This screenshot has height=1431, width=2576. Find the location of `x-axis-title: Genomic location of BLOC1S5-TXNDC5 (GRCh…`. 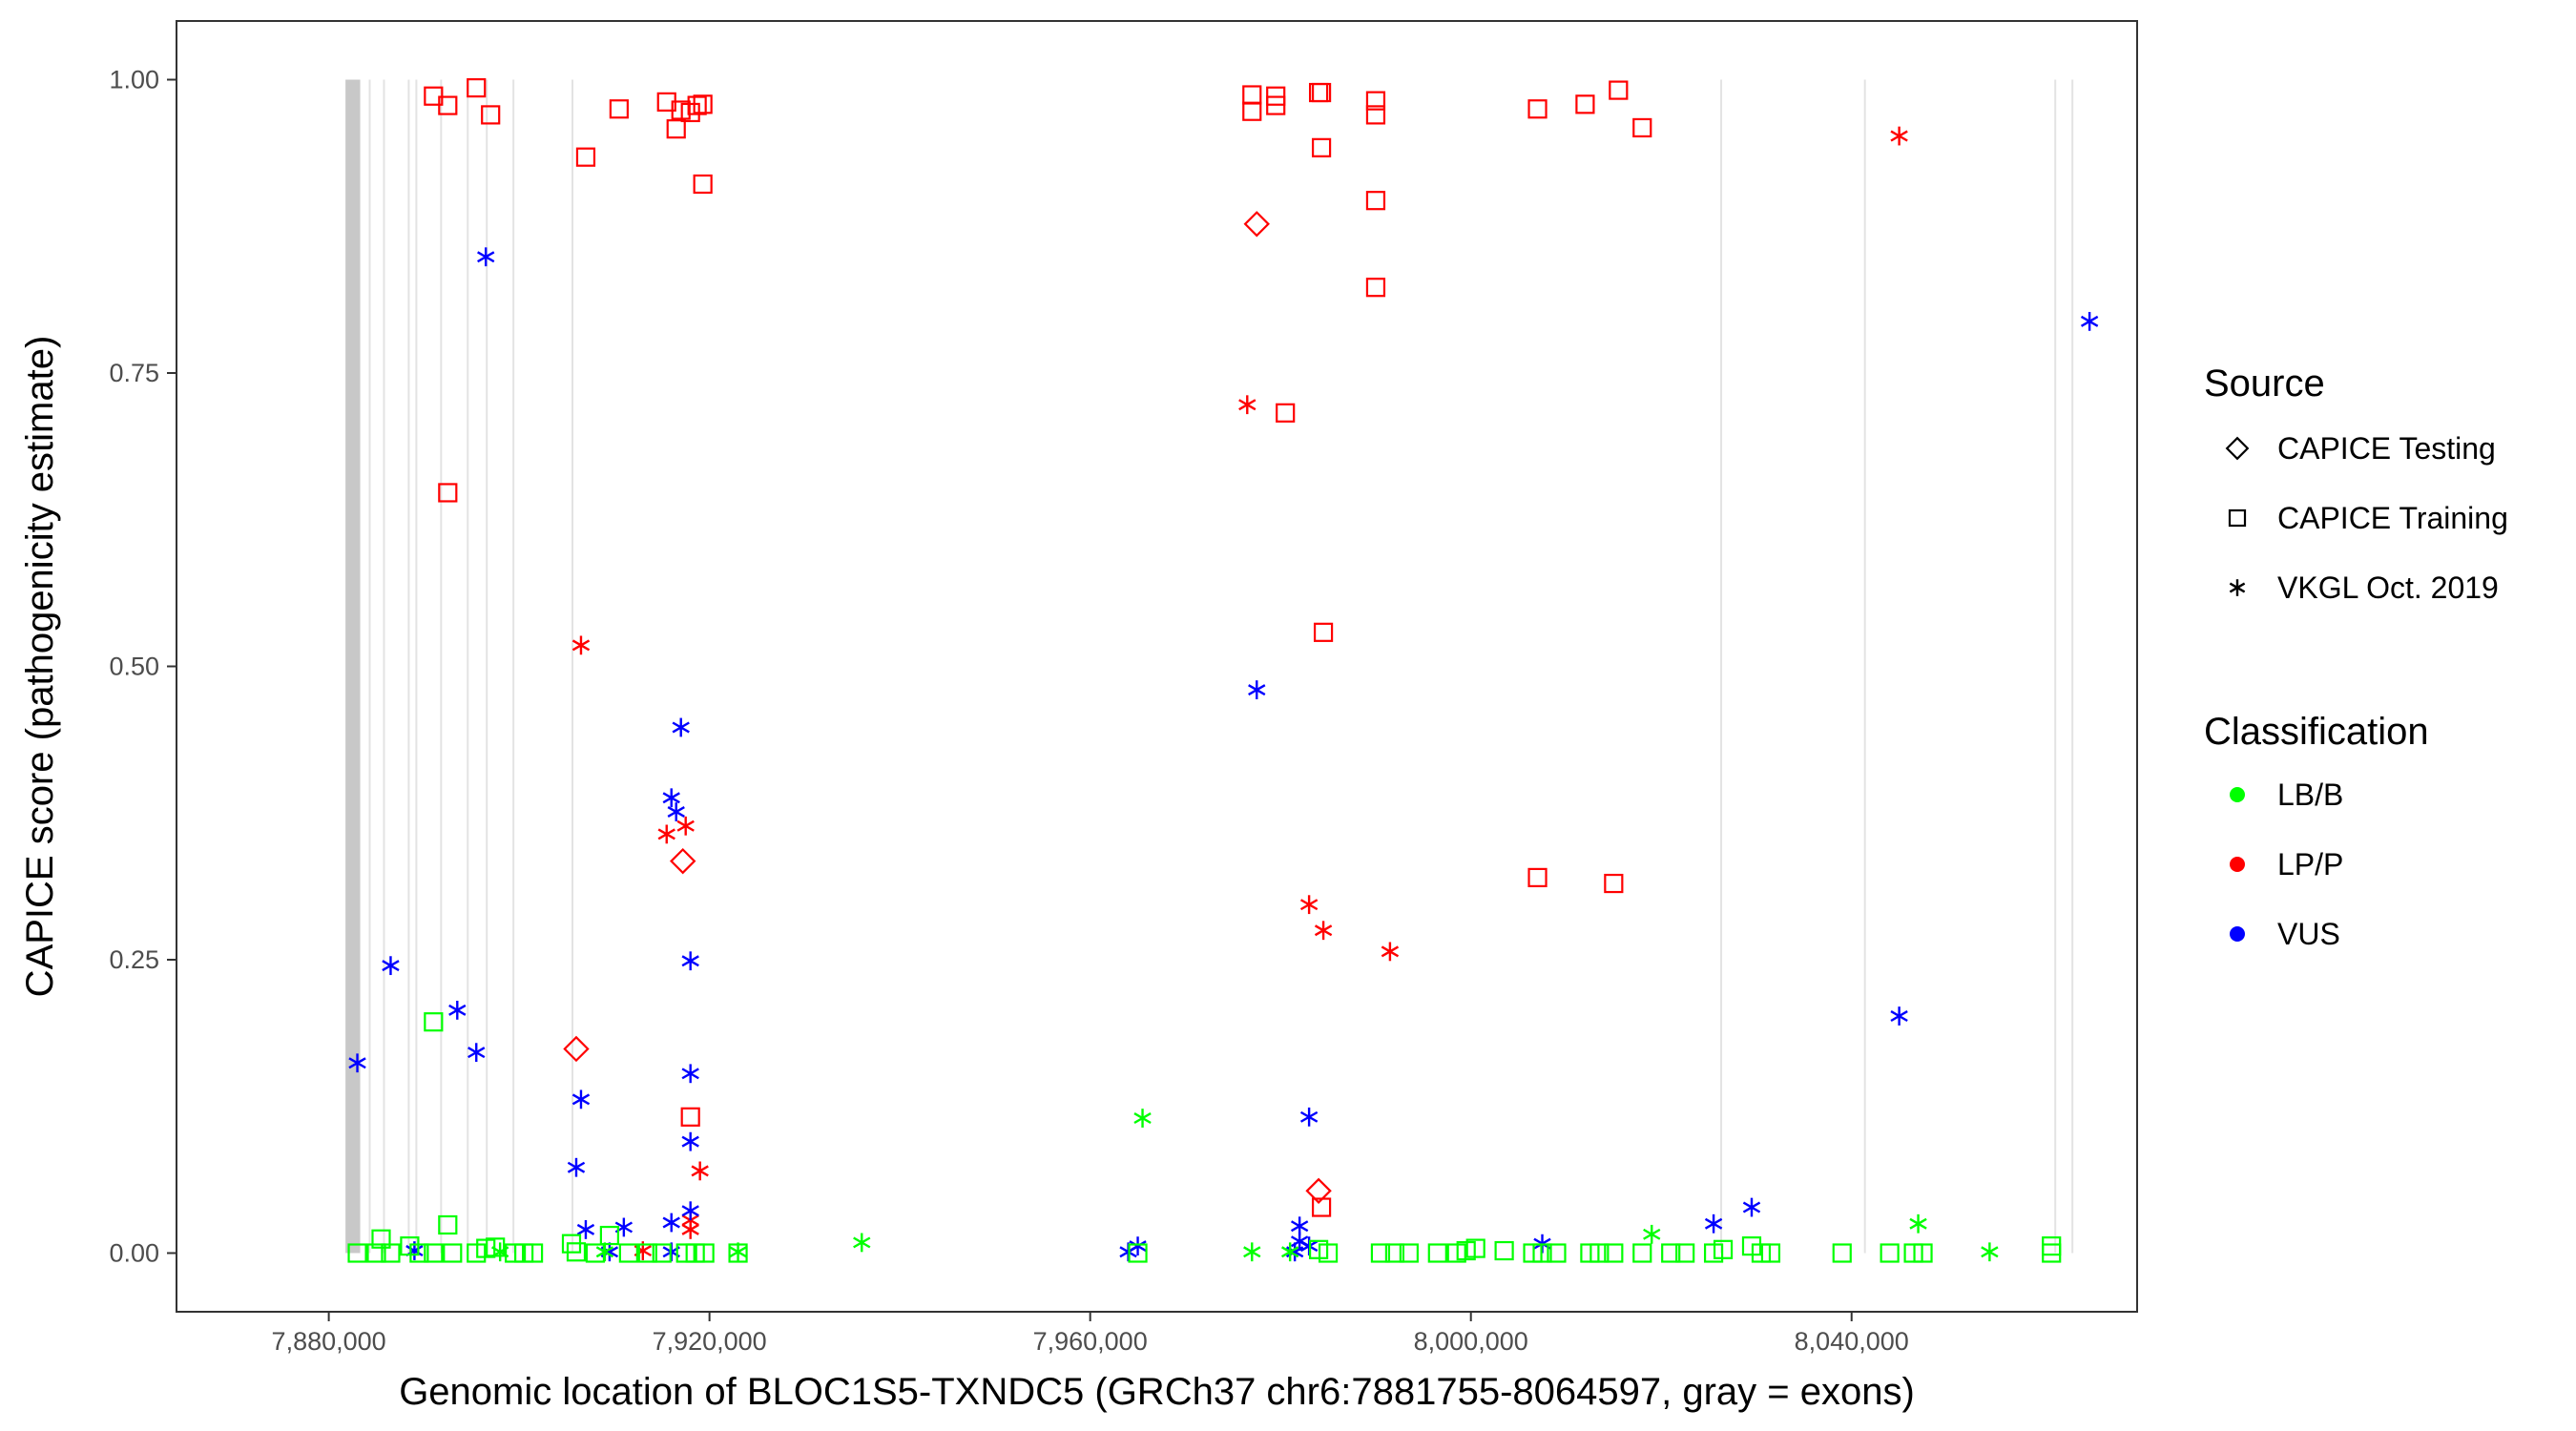

x-axis-title: Genomic location of BLOC1S5-TXNDC5 (GRCh… is located at coordinates (1157, 1392).